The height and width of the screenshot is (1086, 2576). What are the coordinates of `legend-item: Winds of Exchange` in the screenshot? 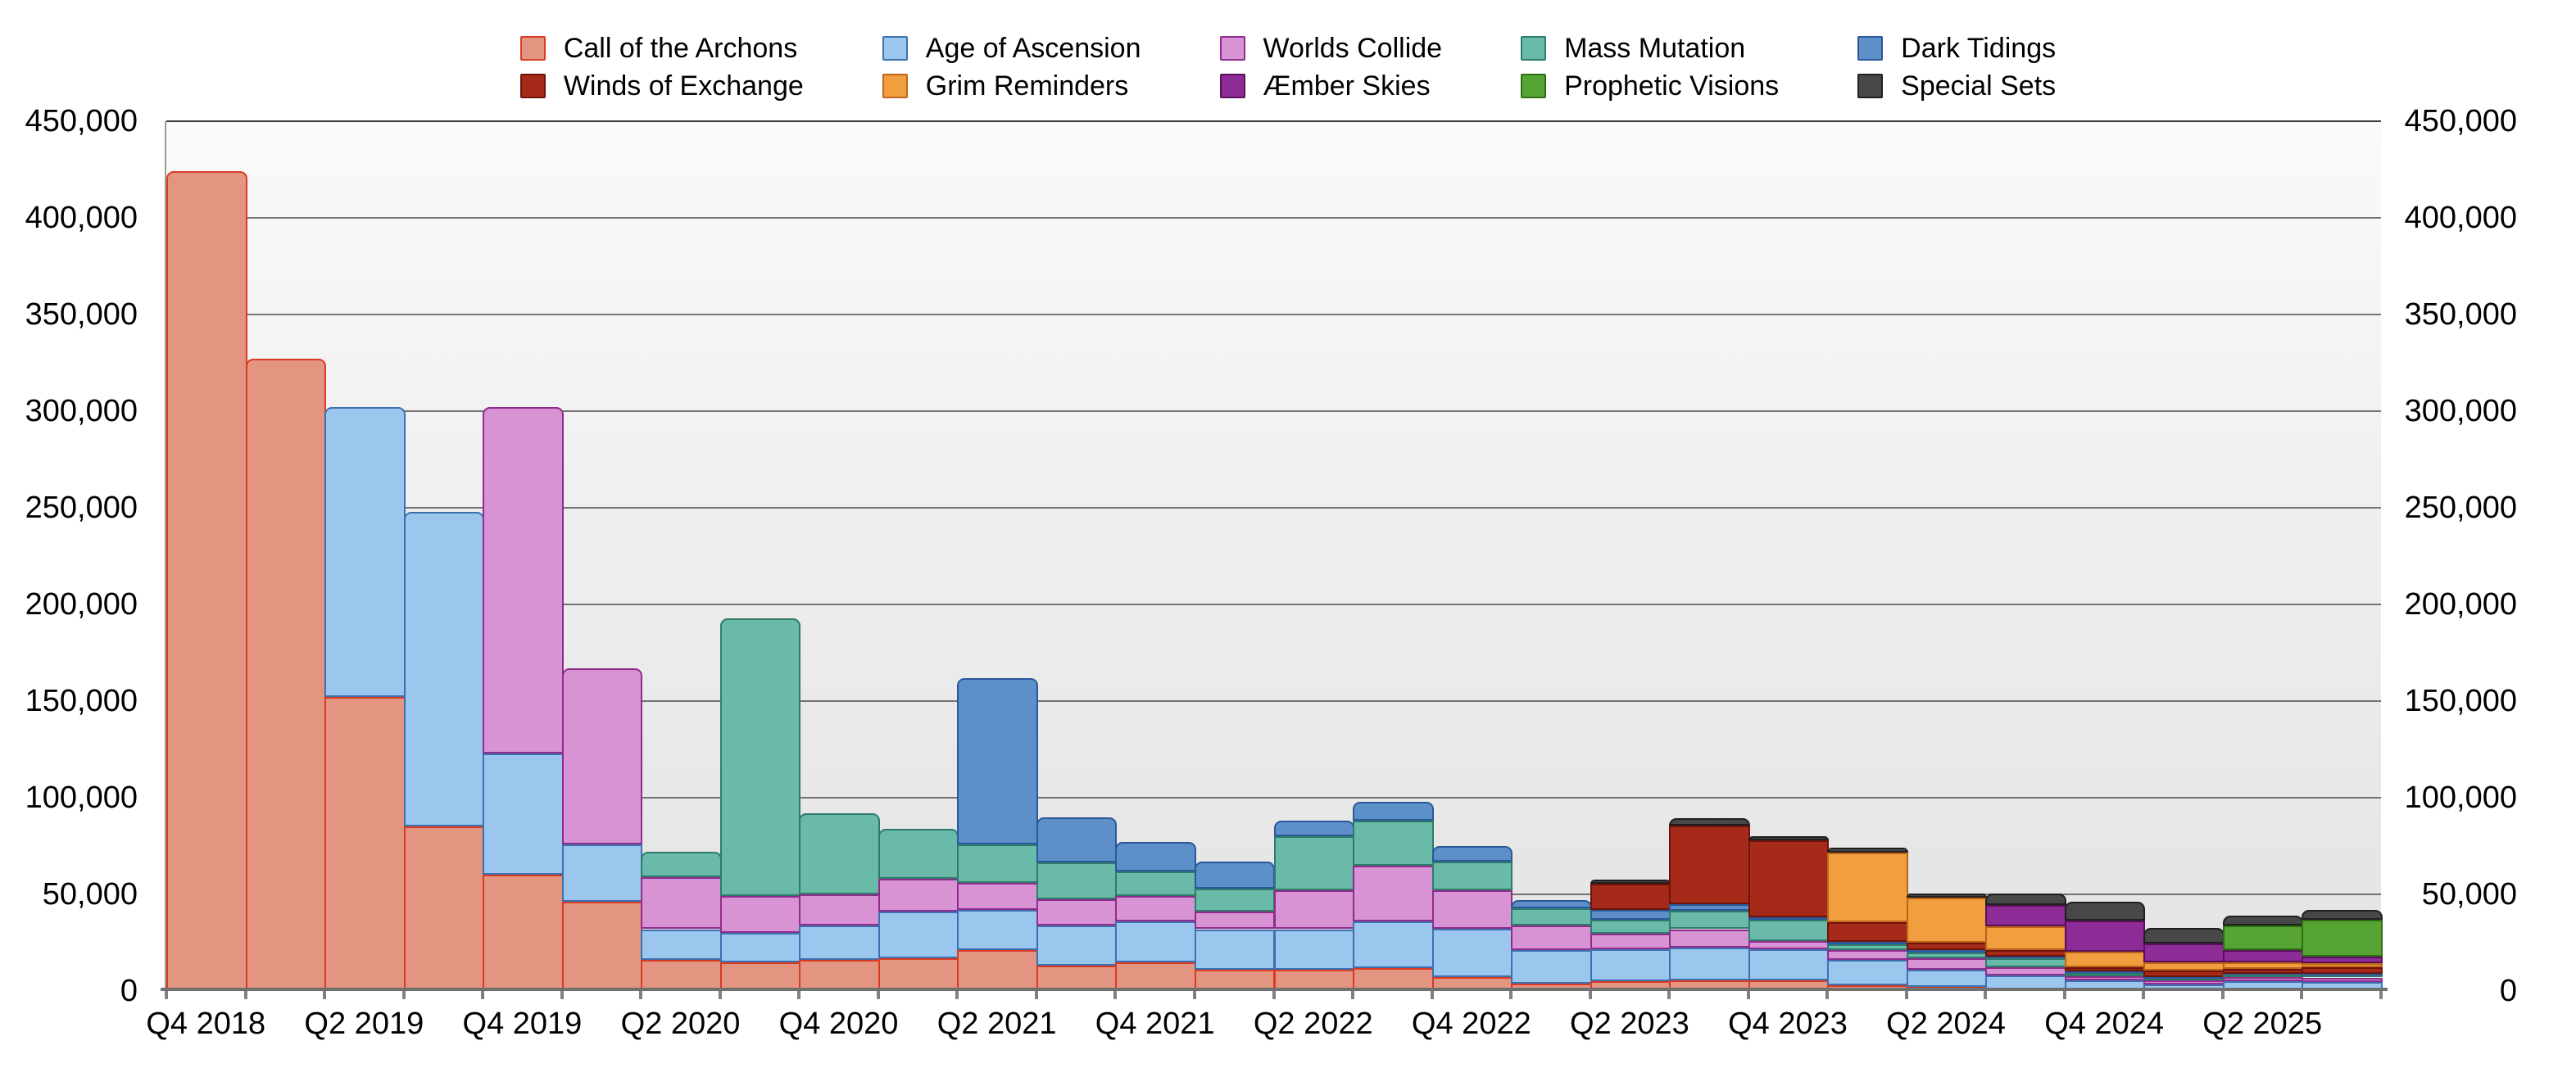 It's located at (661, 86).